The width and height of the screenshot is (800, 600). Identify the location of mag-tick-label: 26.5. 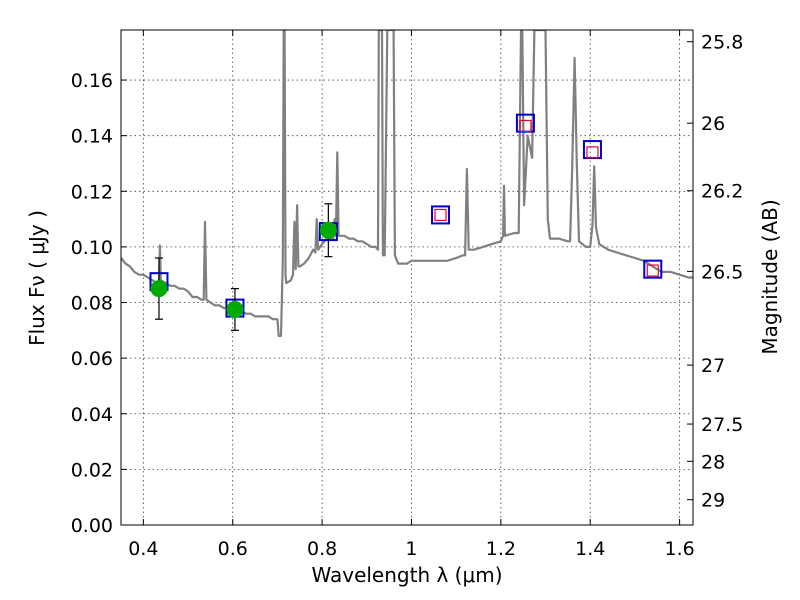
(722, 272).